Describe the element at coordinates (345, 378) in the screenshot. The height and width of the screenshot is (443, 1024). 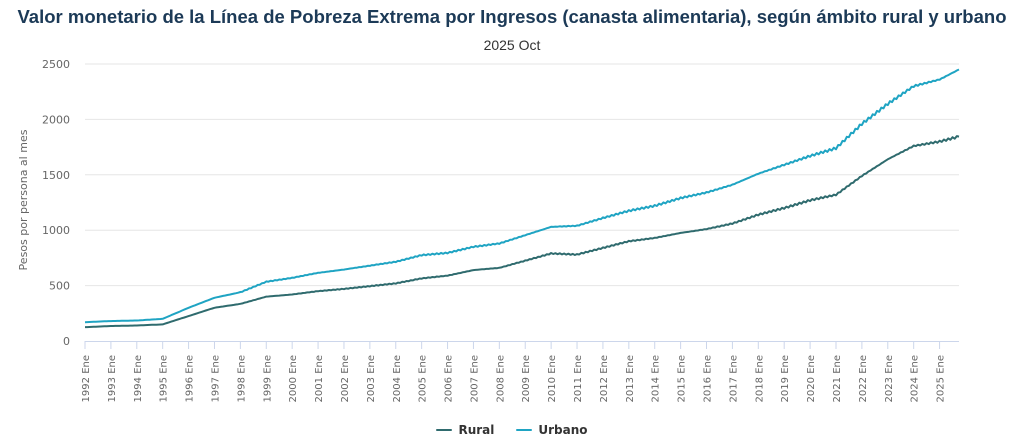
I see `x-tick-label: 2002 Ene` at that location.